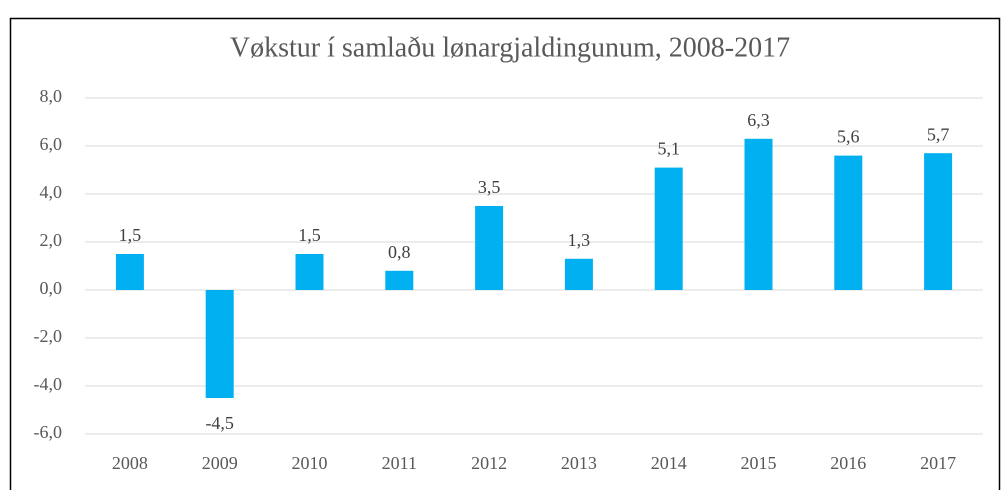 This screenshot has width=1003, height=495. What do you see at coordinates (938, 134) in the screenshot?
I see `value-label: 5,7` at bounding box center [938, 134].